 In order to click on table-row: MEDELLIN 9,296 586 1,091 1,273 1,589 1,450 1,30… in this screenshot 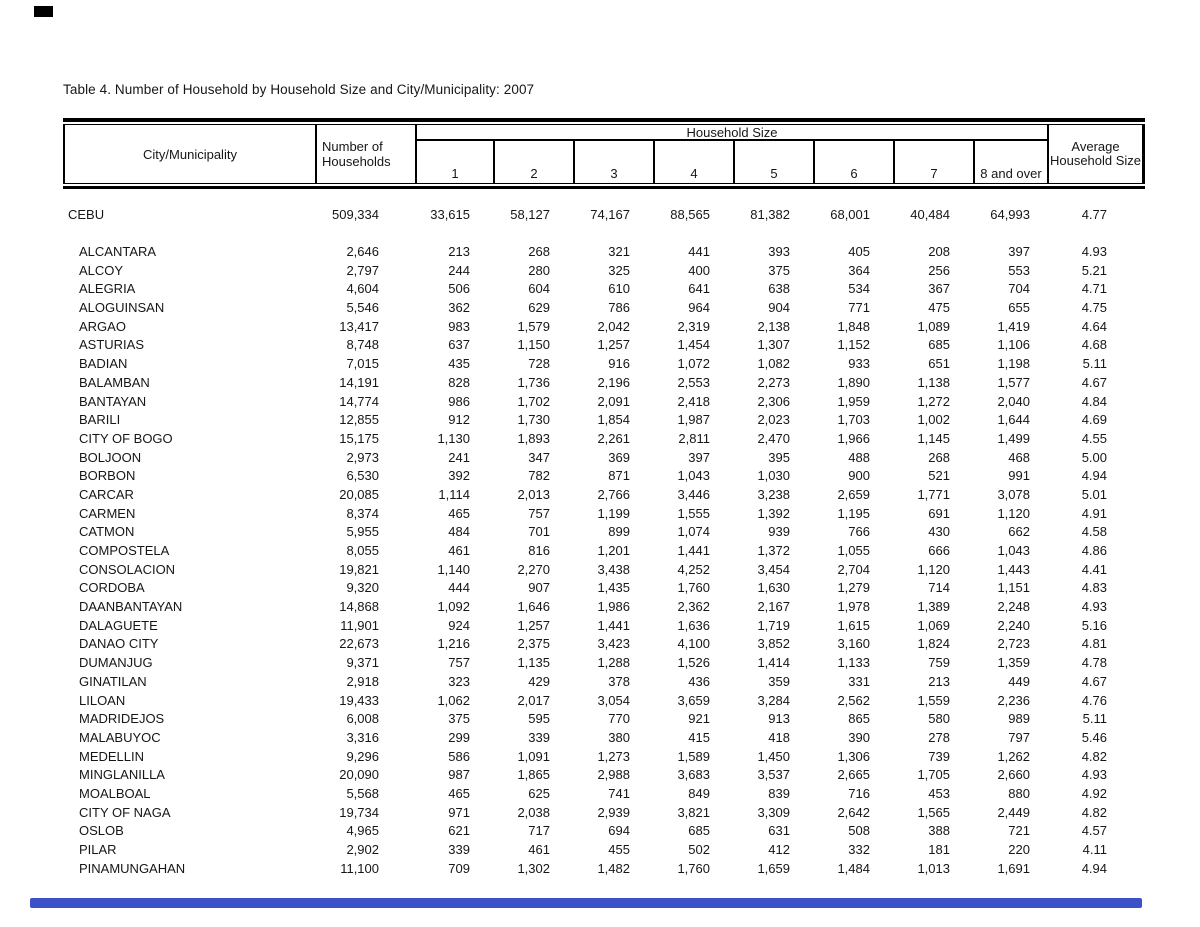, I will do `click(603, 757)`.